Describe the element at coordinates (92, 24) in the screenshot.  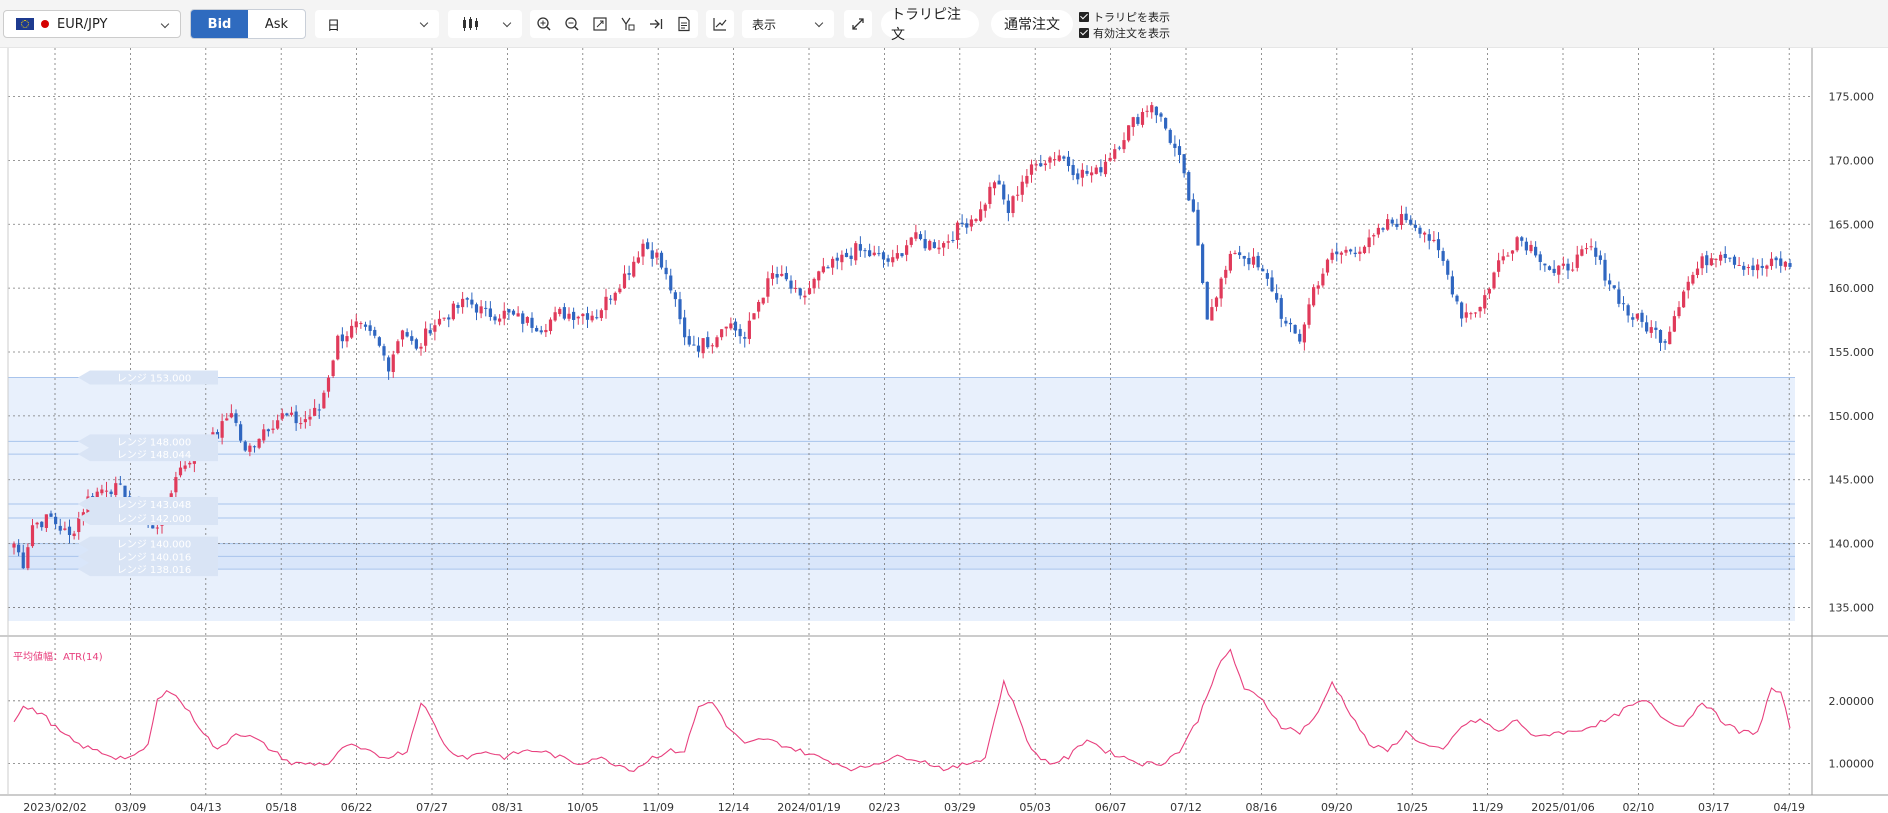
I see `symbol-select: EUR/JPY` at that location.